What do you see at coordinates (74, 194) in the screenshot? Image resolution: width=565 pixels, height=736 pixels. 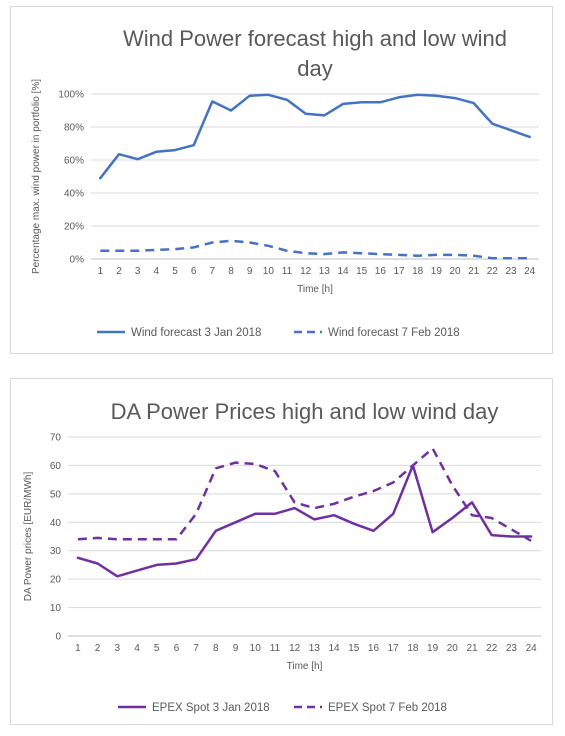 I see `y-tick-label: 40%` at bounding box center [74, 194].